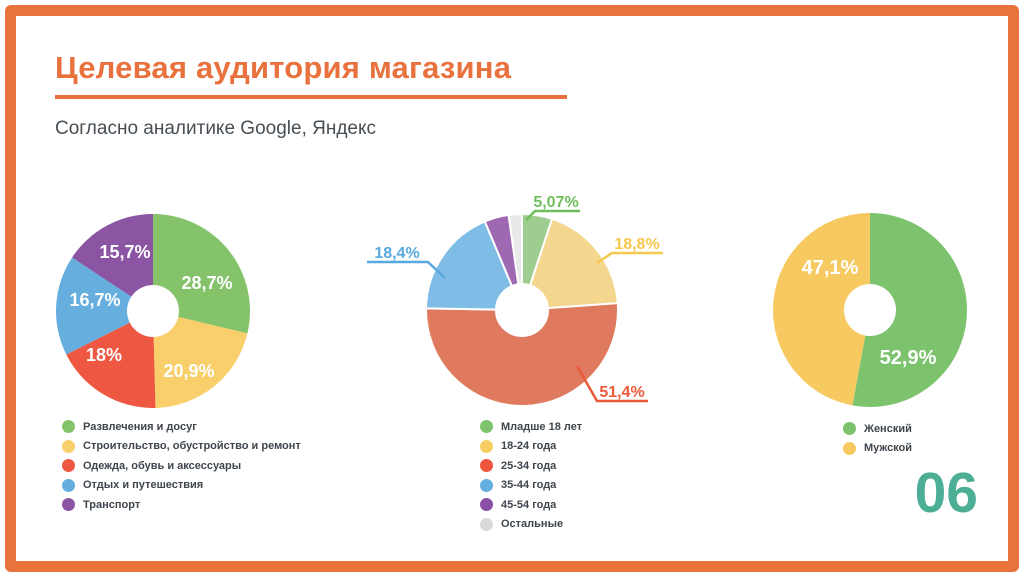 This screenshot has height=577, width=1024. What do you see at coordinates (162, 465) in the screenshot?
I see `legend-label: Одежда, обувь и аксессуары` at bounding box center [162, 465].